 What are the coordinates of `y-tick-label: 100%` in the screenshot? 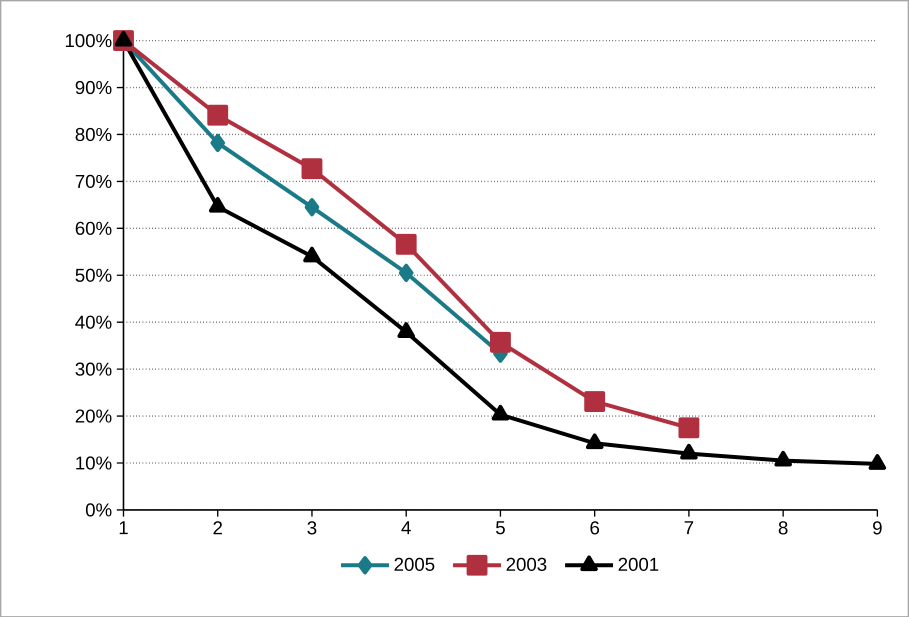 It's located at (89, 41).